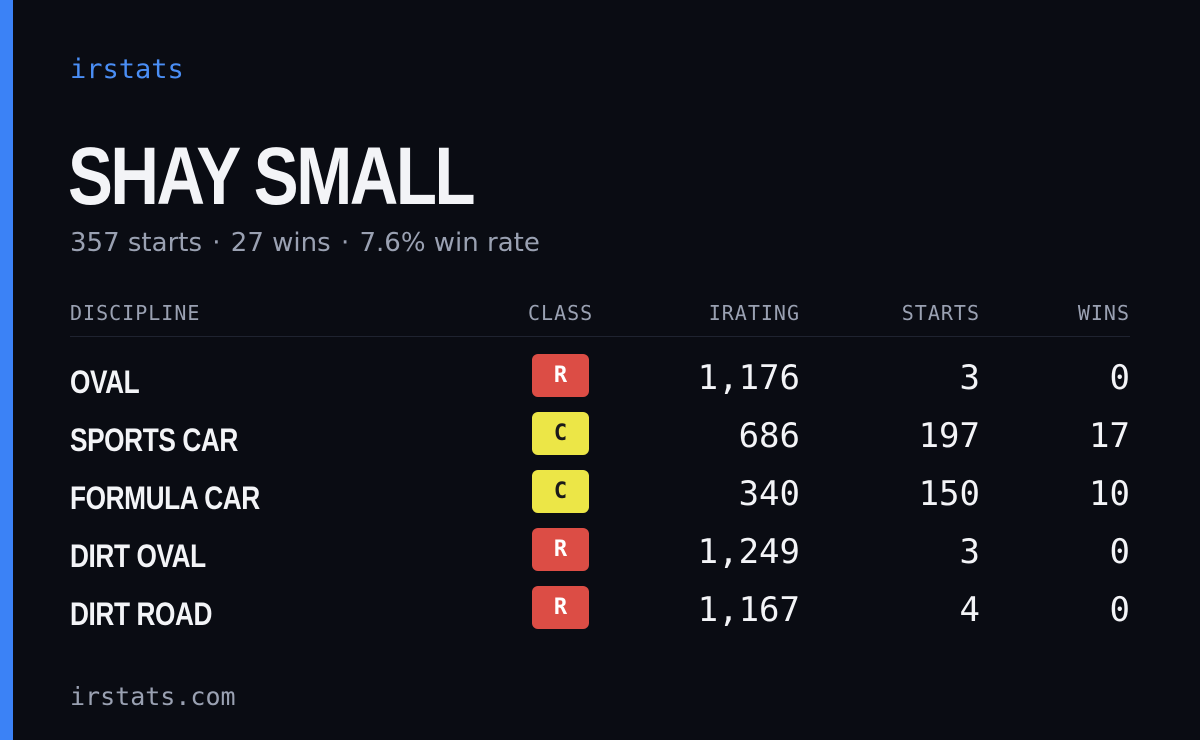  What do you see at coordinates (600, 553) in the screenshot?
I see `table-row: DIRT OVAL R 1,249 3 0` at bounding box center [600, 553].